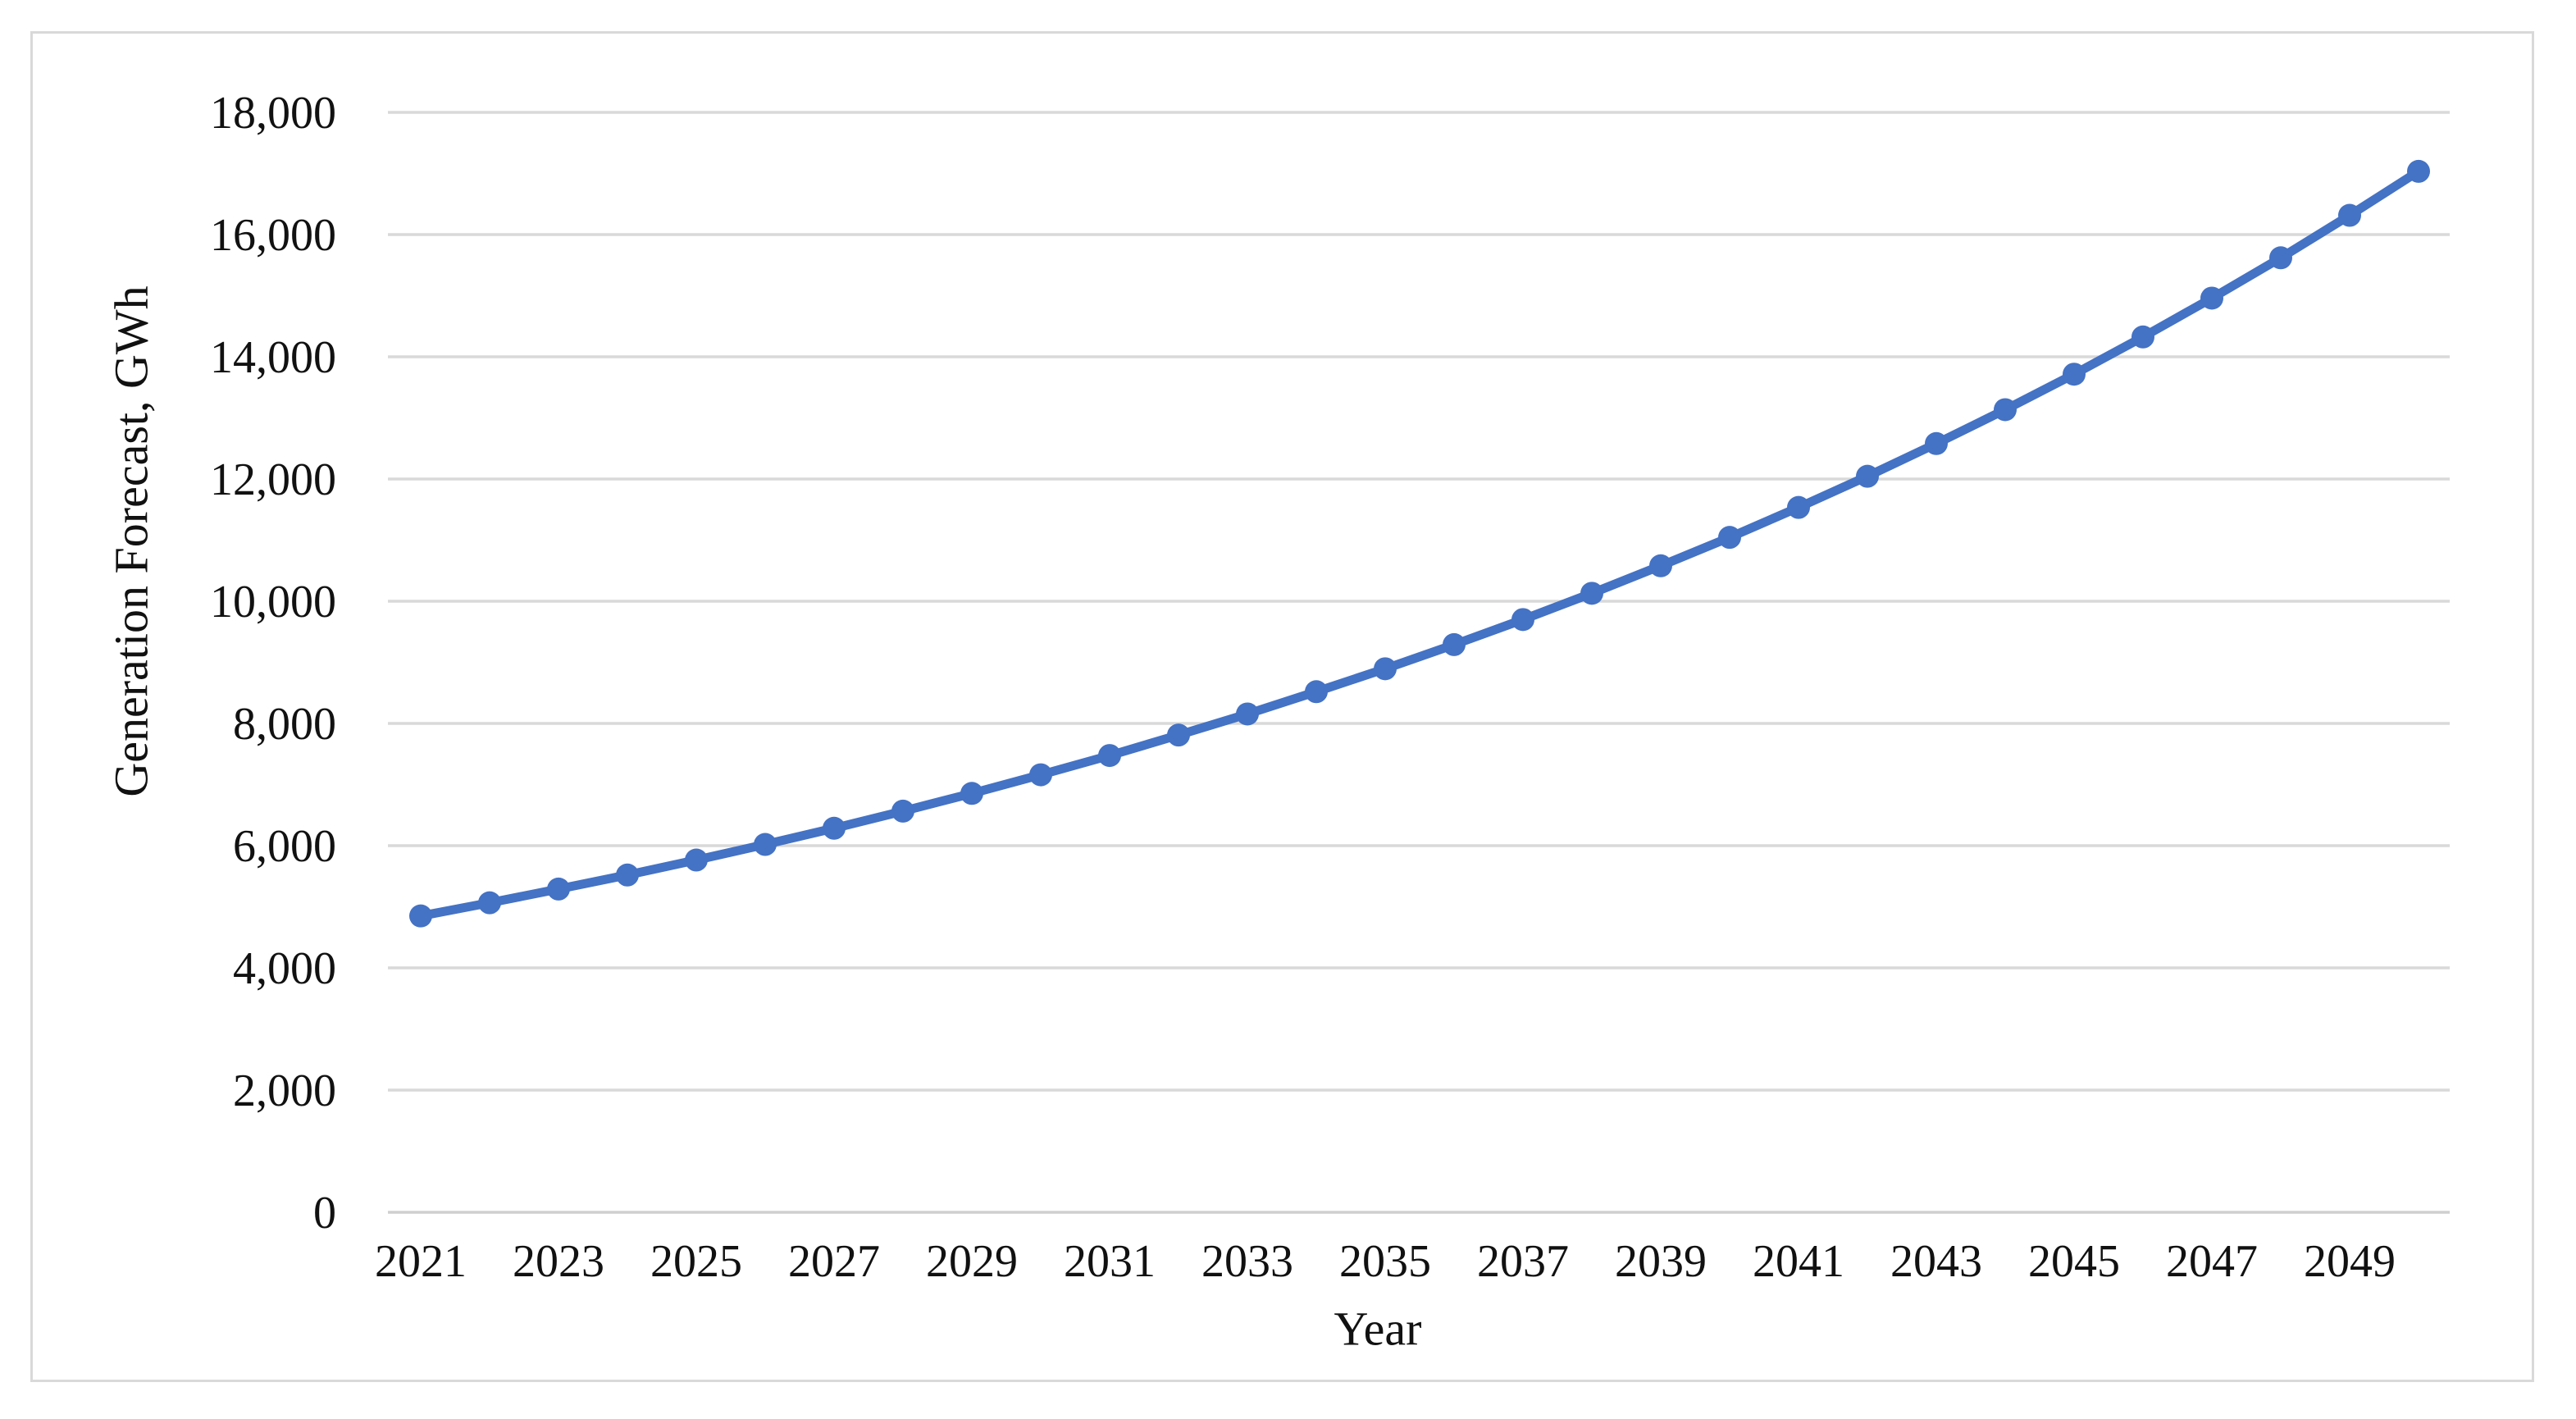  Describe the element at coordinates (1523, 1261) in the screenshot. I see `x-tick-label: 2037` at that location.